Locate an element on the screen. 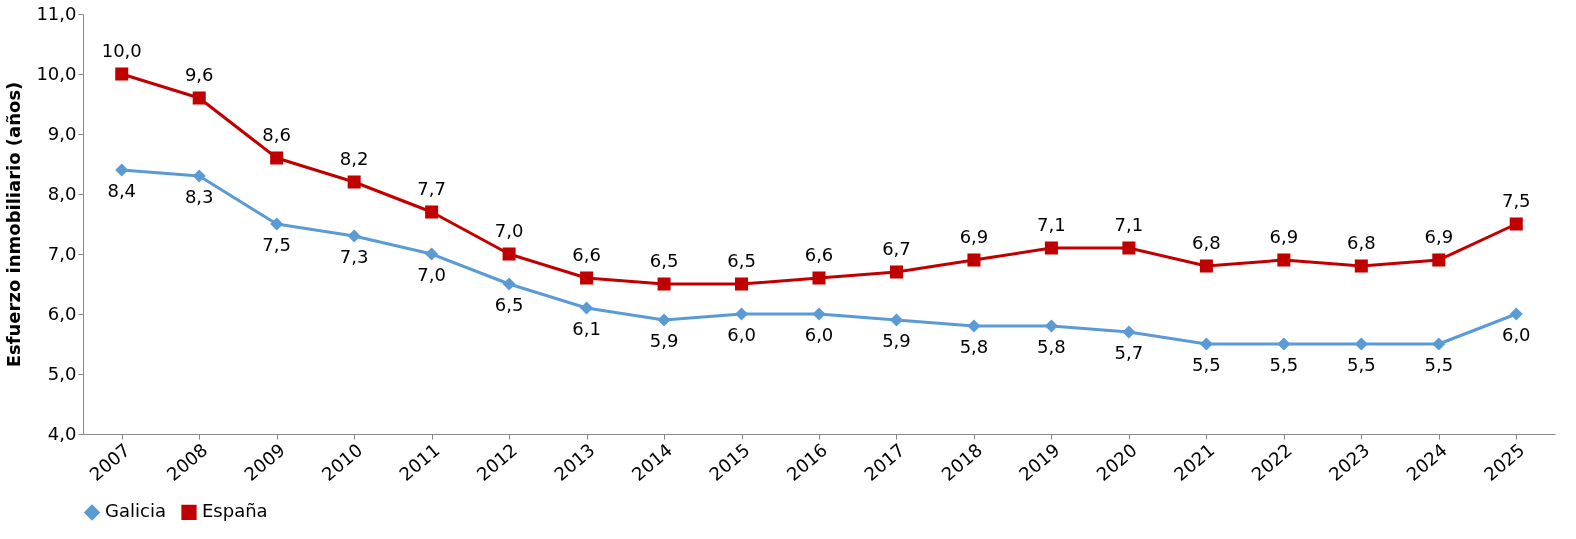 The width and height of the screenshot is (1576, 539). data-label: 7,7 is located at coordinates (431, 188).